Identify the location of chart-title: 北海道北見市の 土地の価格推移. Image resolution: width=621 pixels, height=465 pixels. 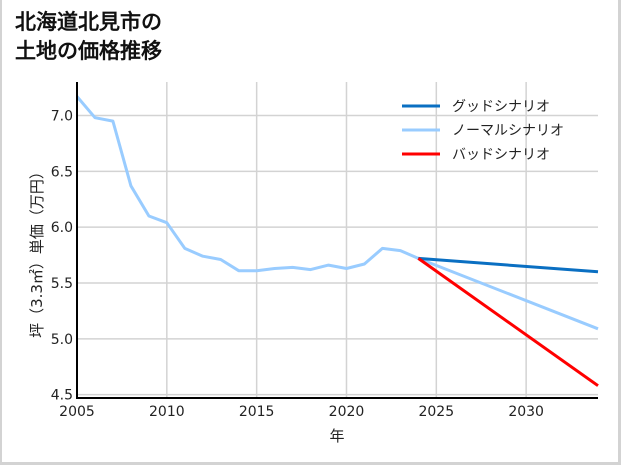
(88, 37).